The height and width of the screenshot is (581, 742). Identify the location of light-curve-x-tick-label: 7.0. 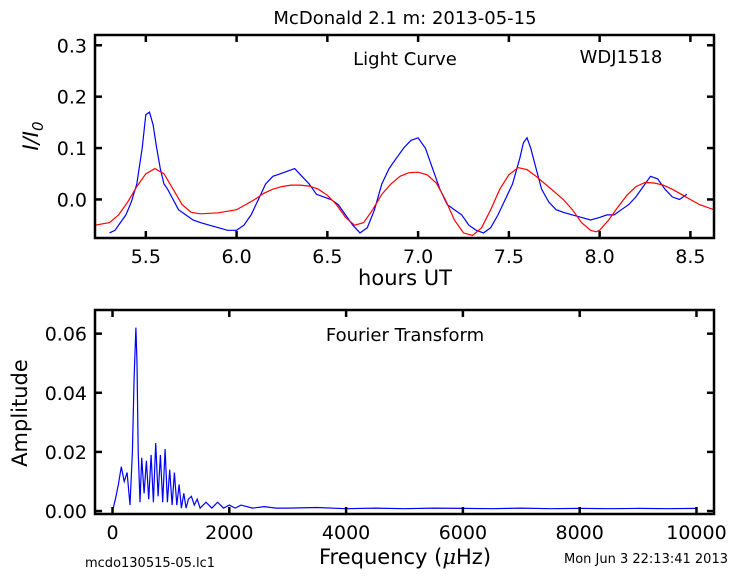
(418, 257).